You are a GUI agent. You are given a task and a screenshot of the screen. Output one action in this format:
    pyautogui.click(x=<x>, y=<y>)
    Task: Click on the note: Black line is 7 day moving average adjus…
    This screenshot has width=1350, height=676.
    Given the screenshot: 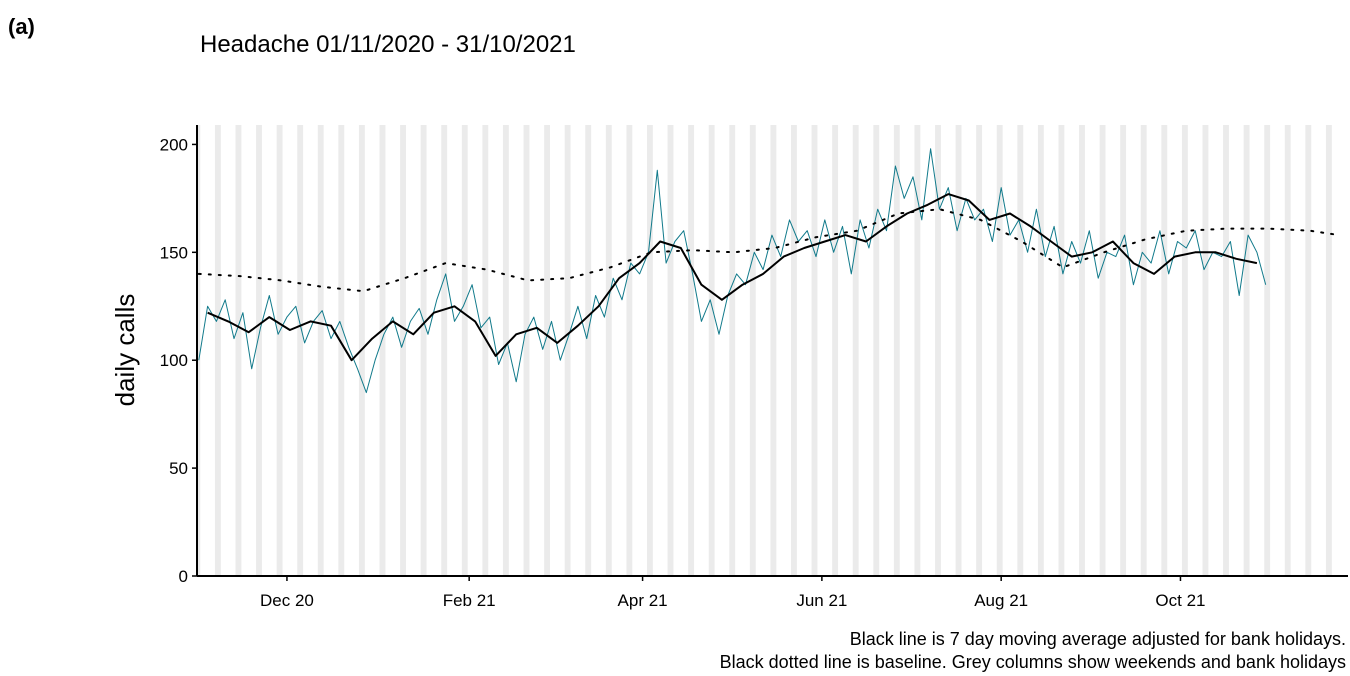 What is the action you would take?
    pyautogui.click(x=1098, y=639)
    